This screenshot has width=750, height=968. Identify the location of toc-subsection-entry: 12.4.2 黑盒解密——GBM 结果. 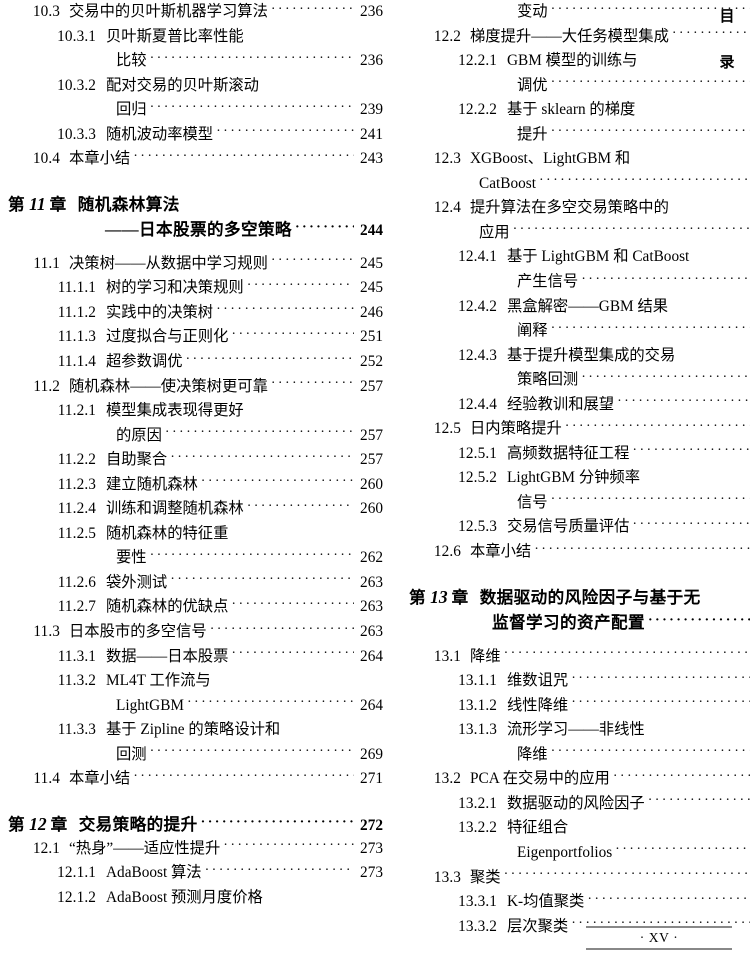
(579, 307).